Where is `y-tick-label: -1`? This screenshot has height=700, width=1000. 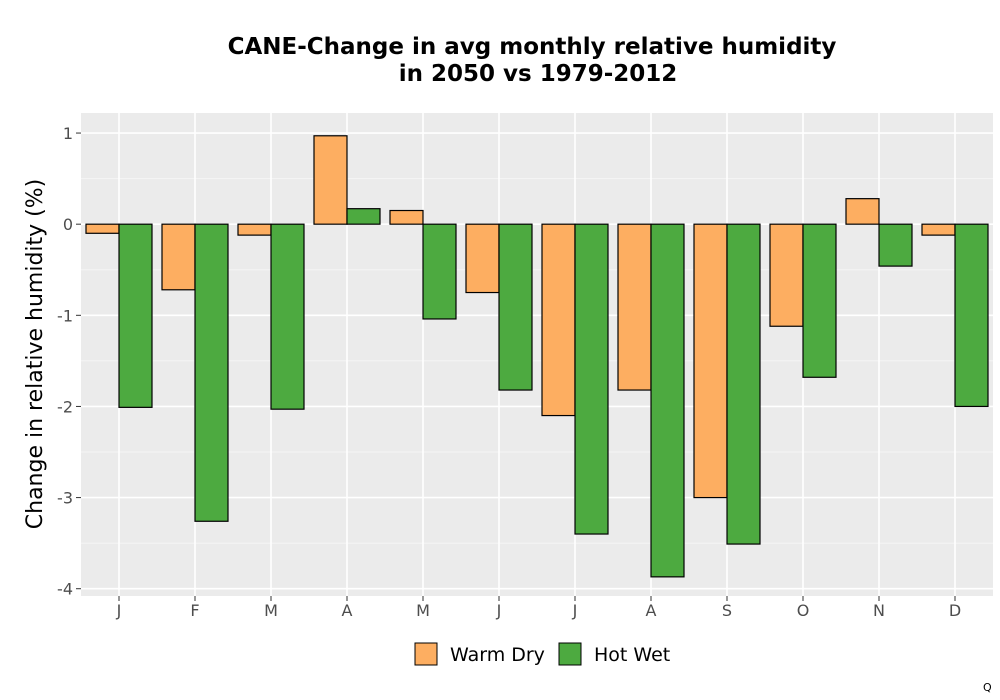
y-tick-label: -1 is located at coordinates (65, 315).